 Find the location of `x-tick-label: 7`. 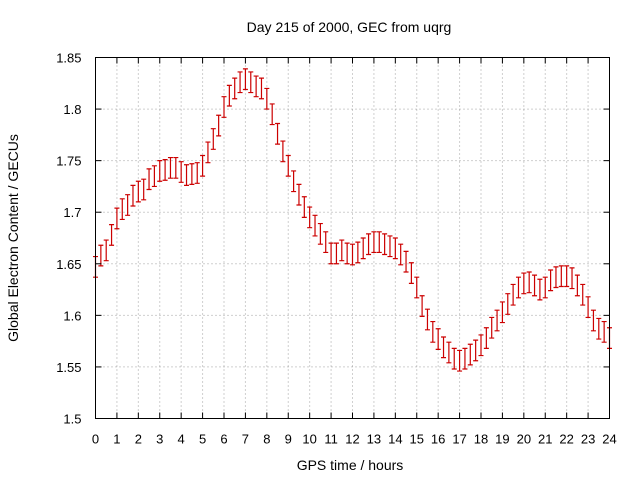

x-tick-label: 7 is located at coordinates (245, 439).